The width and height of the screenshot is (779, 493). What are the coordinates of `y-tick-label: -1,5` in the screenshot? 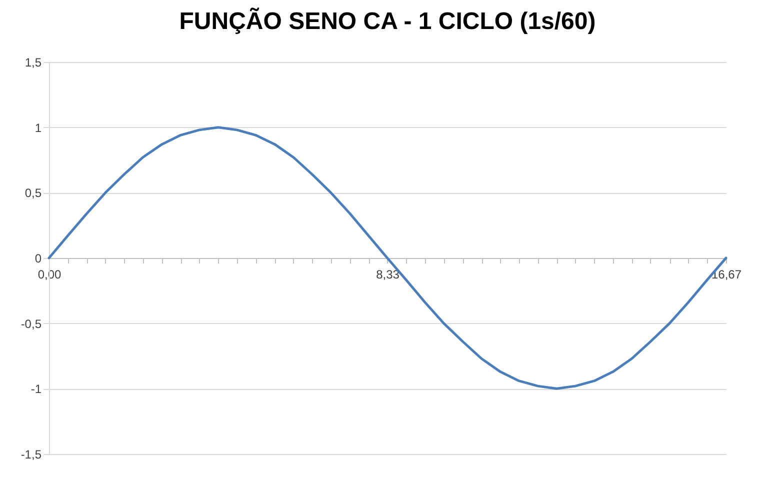 It's located at (31, 455).